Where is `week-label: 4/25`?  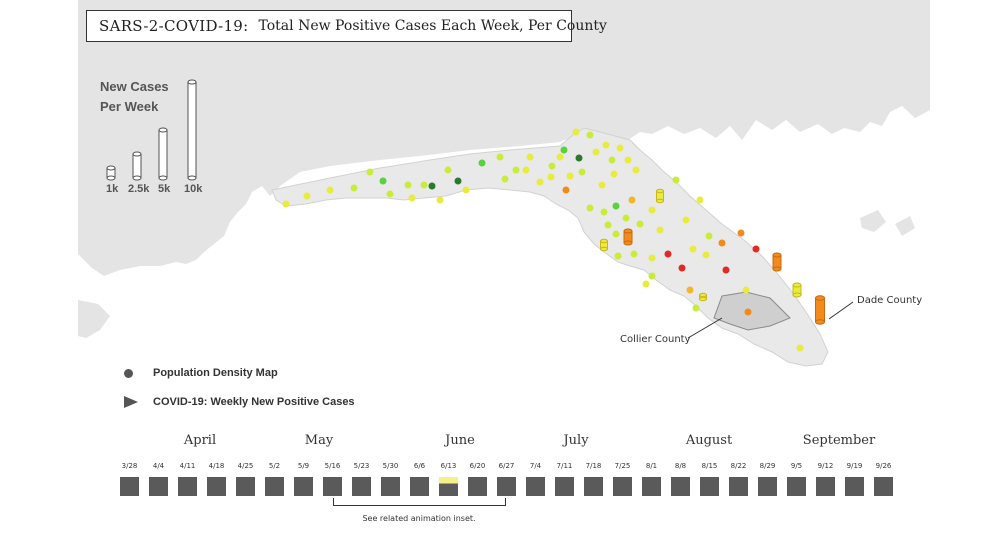
week-label: 4/25 is located at coordinates (245, 466).